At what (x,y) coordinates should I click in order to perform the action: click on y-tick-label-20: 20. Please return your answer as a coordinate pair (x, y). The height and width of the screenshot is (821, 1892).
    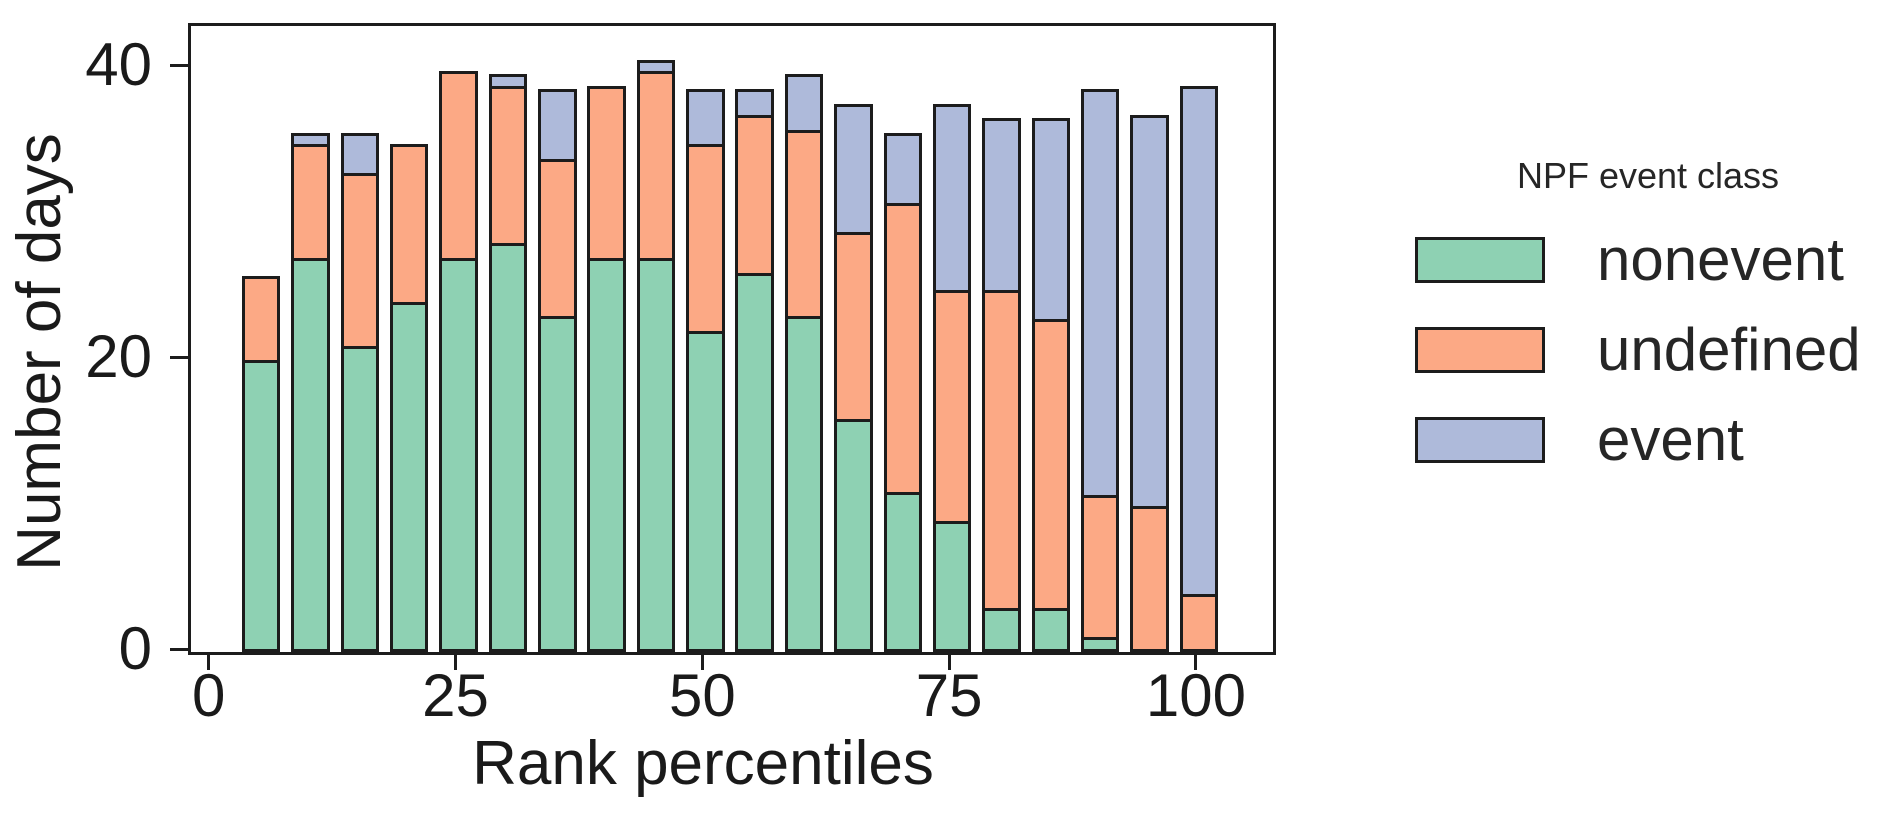
    Looking at the image, I should click on (118, 357).